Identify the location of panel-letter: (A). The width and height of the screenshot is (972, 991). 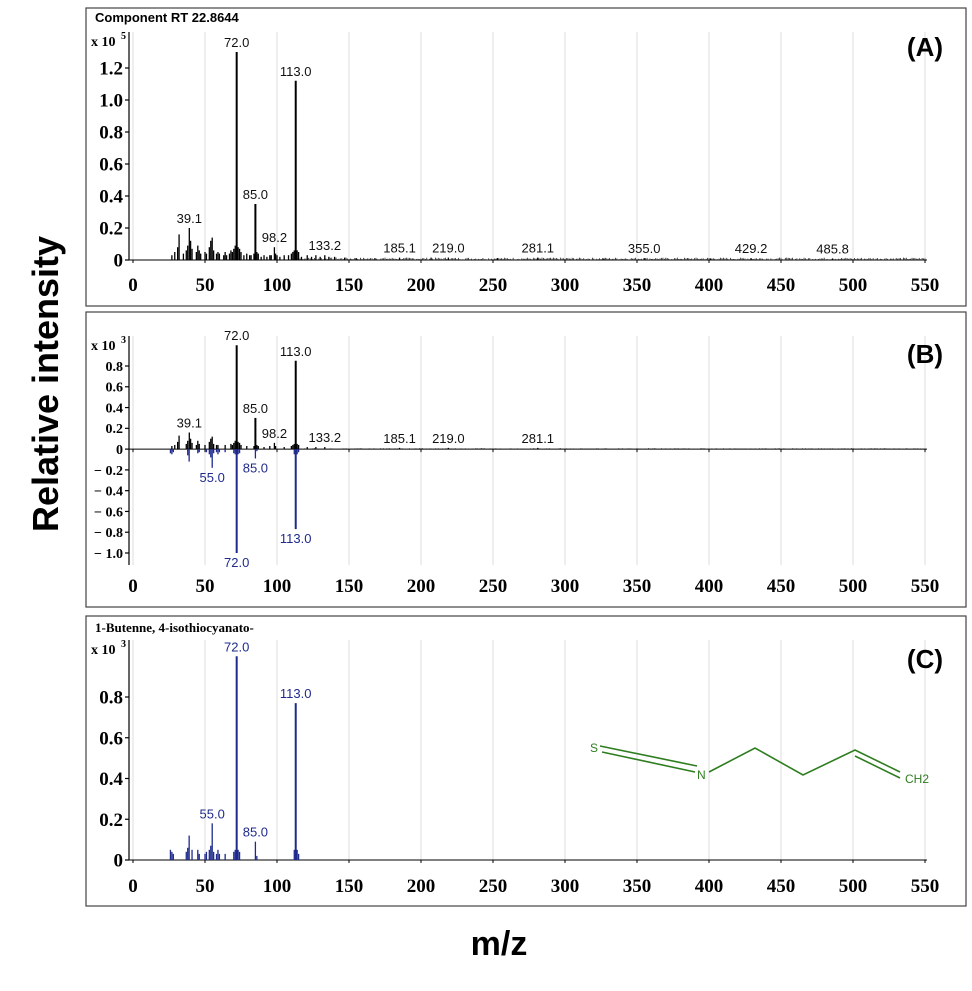
(925, 47).